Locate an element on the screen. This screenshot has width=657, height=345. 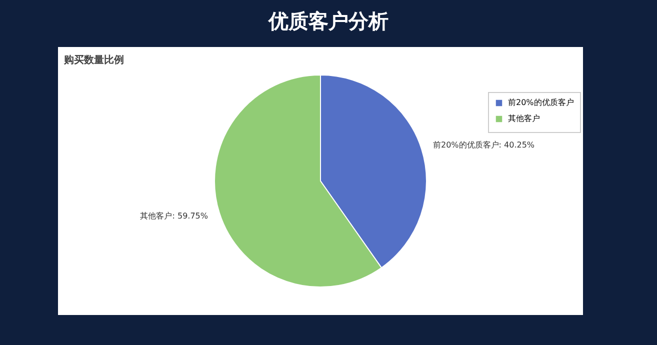
data-label: 前20%的优质客户: 40.25% is located at coordinates (484, 145).